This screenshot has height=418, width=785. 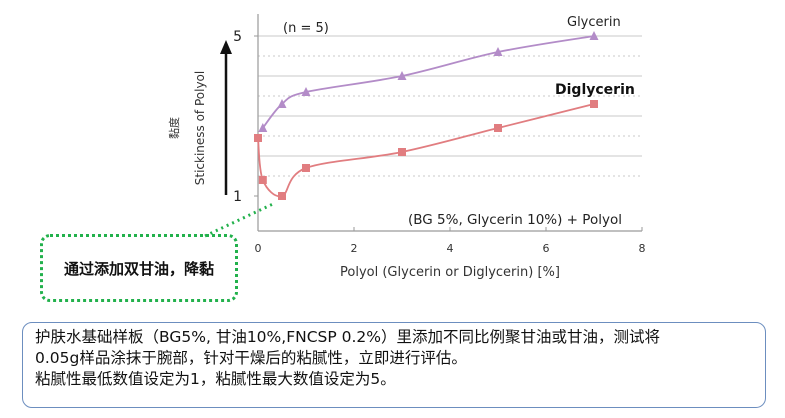 What do you see at coordinates (594, 22) in the screenshot?
I see `series-label-glycerin: Glycerin` at bounding box center [594, 22].